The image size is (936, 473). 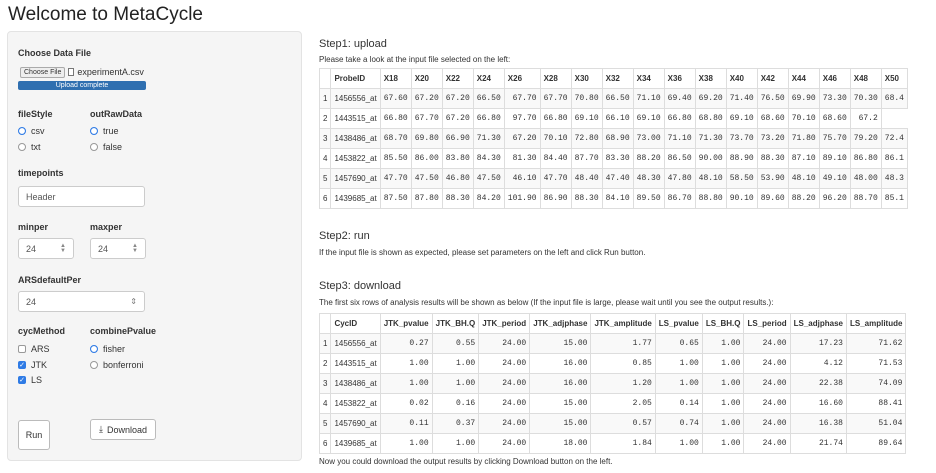 What do you see at coordinates (43, 72) in the screenshot?
I see `choose-file-button: Choose File` at bounding box center [43, 72].